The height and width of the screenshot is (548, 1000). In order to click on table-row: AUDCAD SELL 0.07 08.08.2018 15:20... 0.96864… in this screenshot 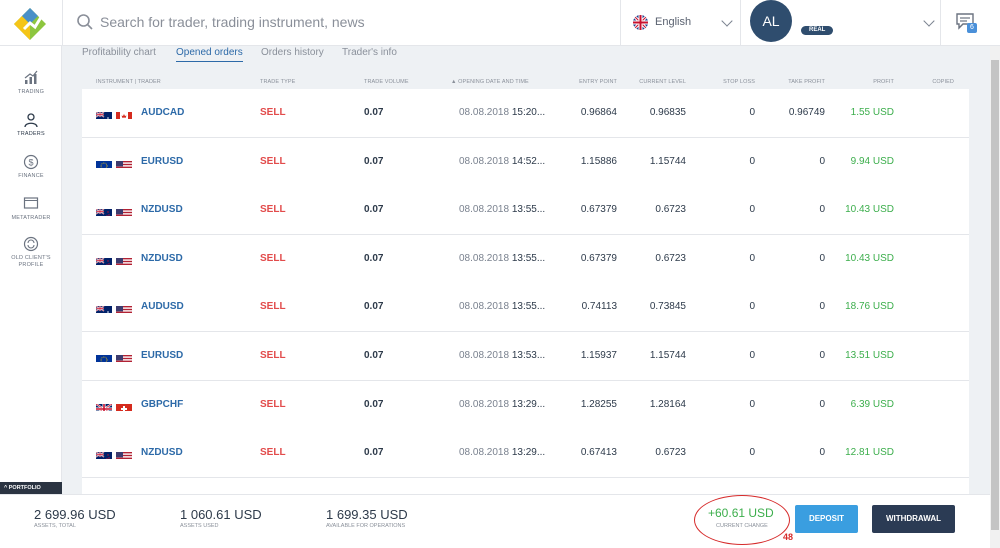, I will do `click(525, 113)`.